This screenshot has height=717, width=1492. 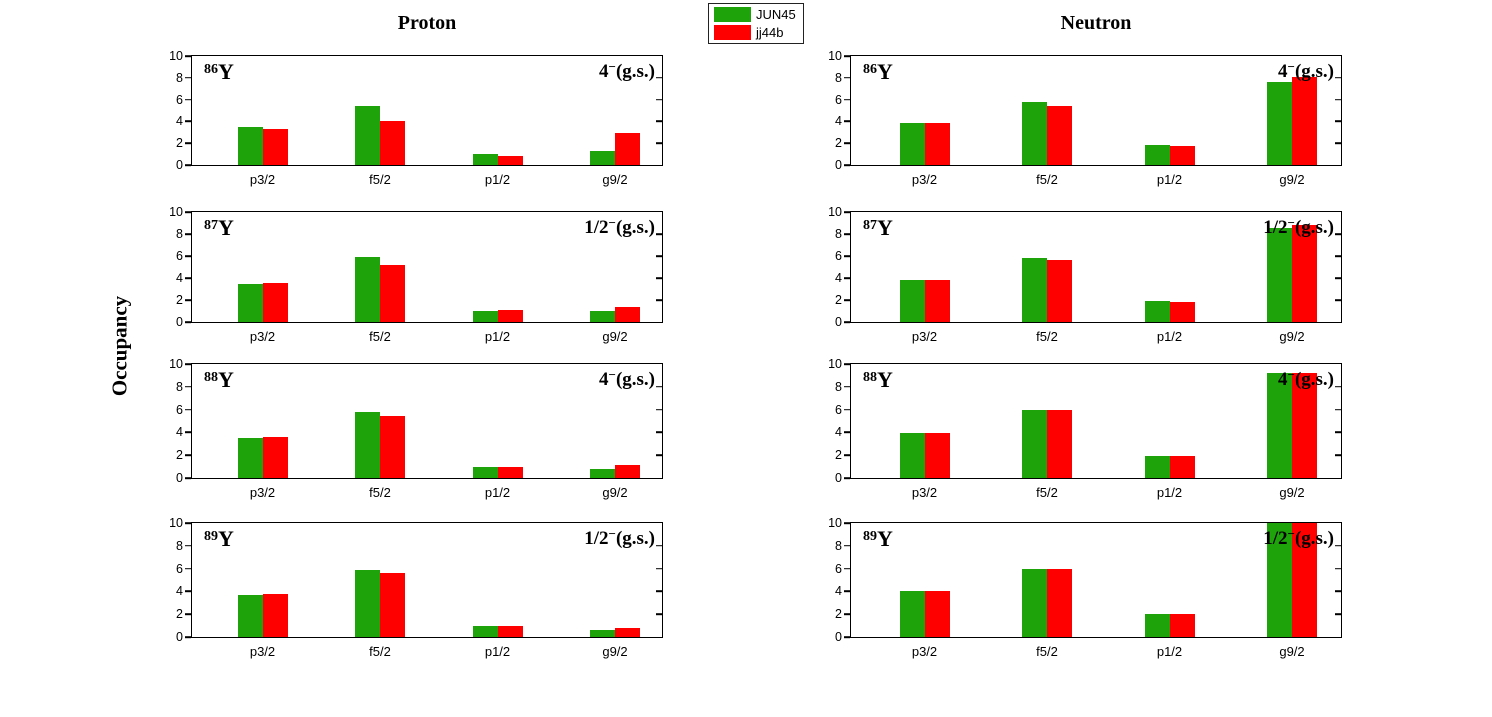 What do you see at coordinates (1085, 118) in the screenshot?
I see `panel-86y-neutron: 86Y 4−(g.s.) 0 2 4 6 8 10 p3/2 f5/2 p1/2 g9/2` at bounding box center [1085, 118].